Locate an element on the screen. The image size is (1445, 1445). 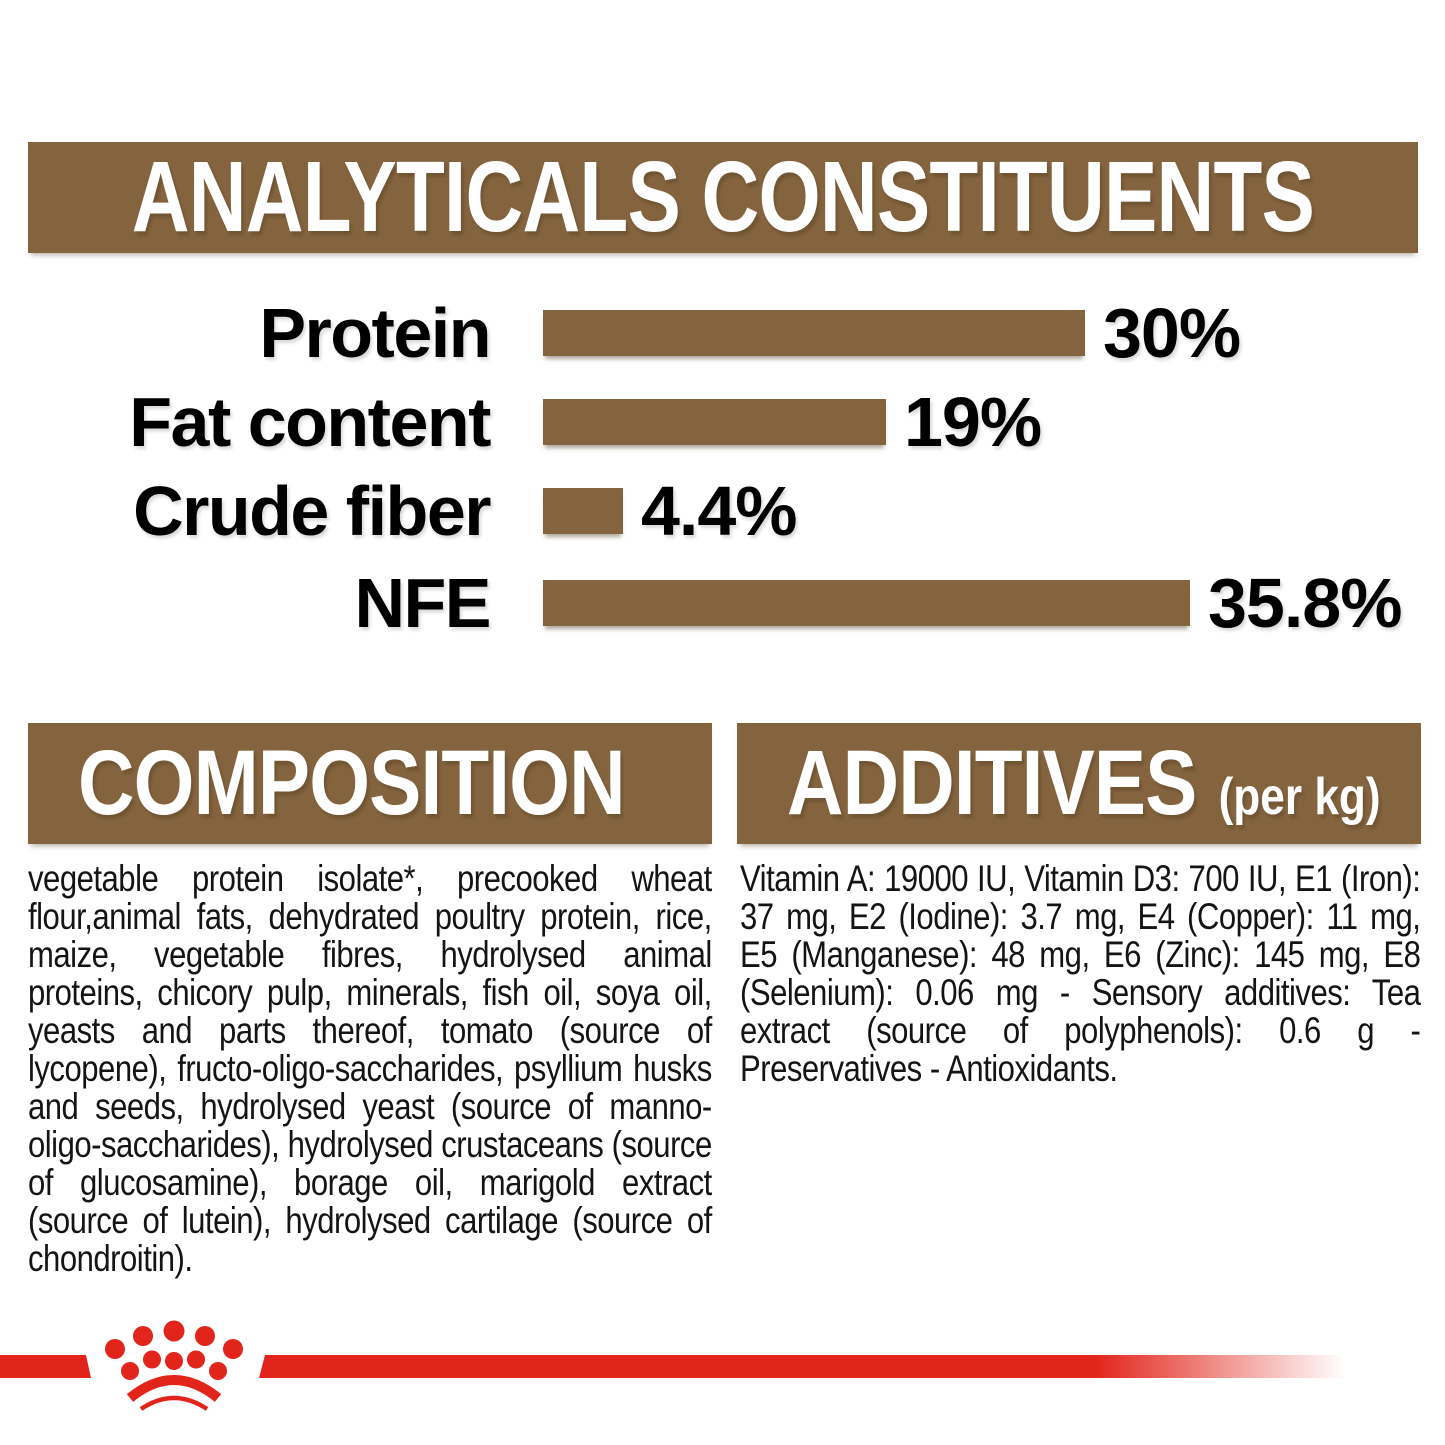
chart-value-label: 4.4% is located at coordinates (719, 511).